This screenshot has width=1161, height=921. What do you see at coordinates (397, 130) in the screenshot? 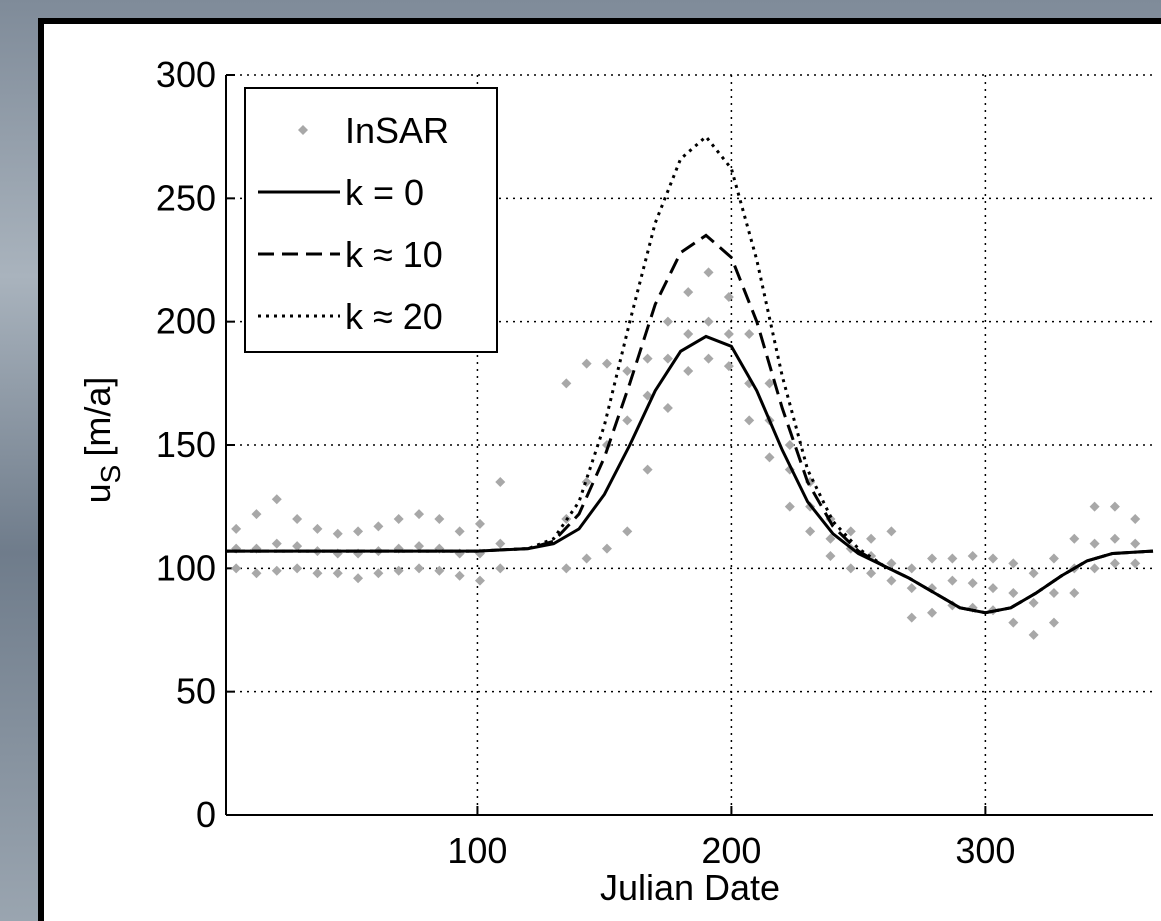
I see `legend-label: InSAR` at bounding box center [397, 130].